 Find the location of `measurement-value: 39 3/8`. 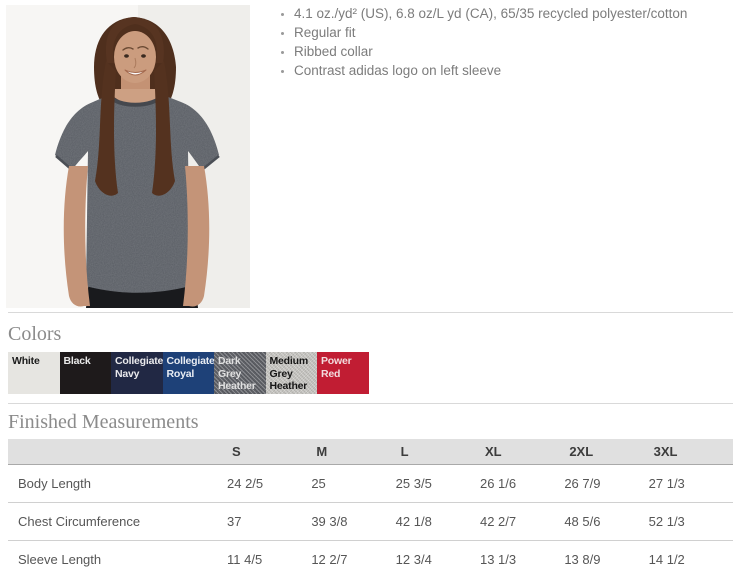

measurement-value: 39 3/8 is located at coordinates (353, 522).